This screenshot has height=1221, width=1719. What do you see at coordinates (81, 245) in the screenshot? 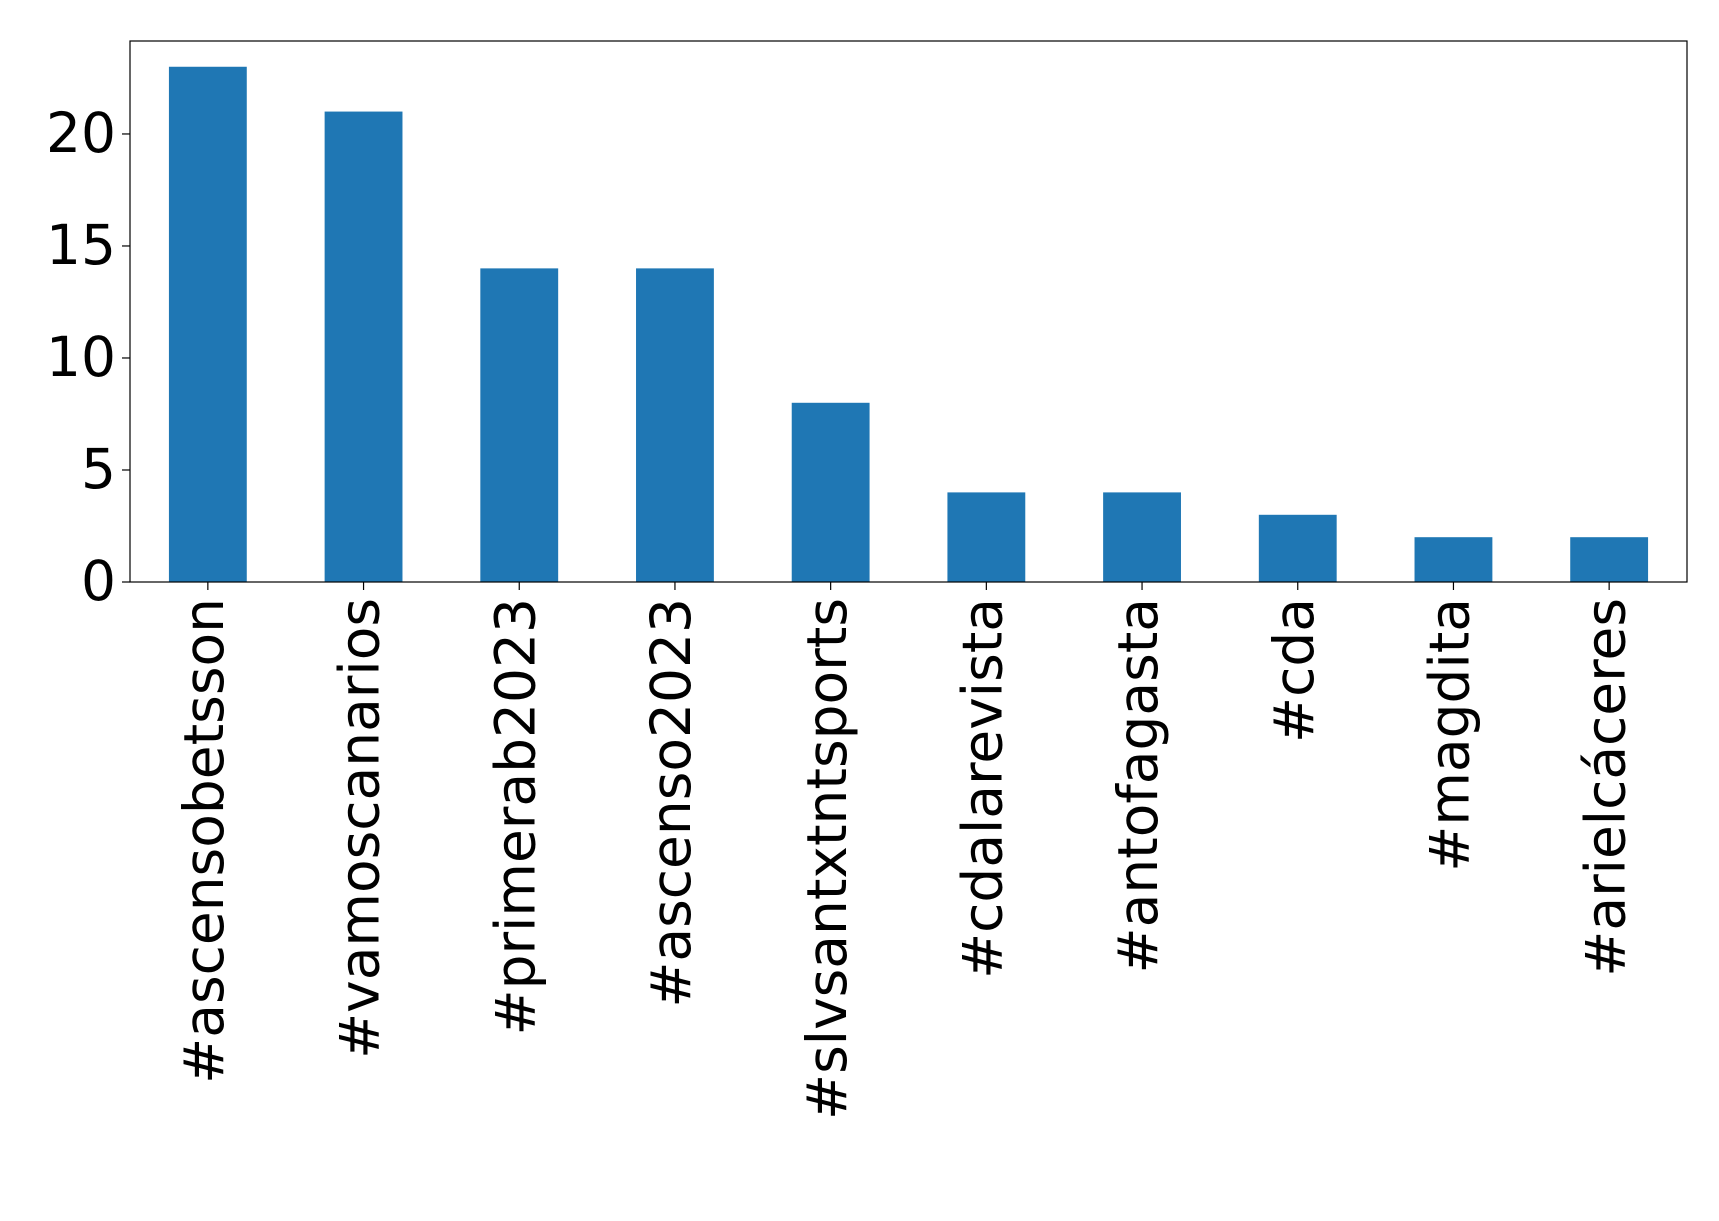
I see `y-tick-label: 15` at bounding box center [81, 245].